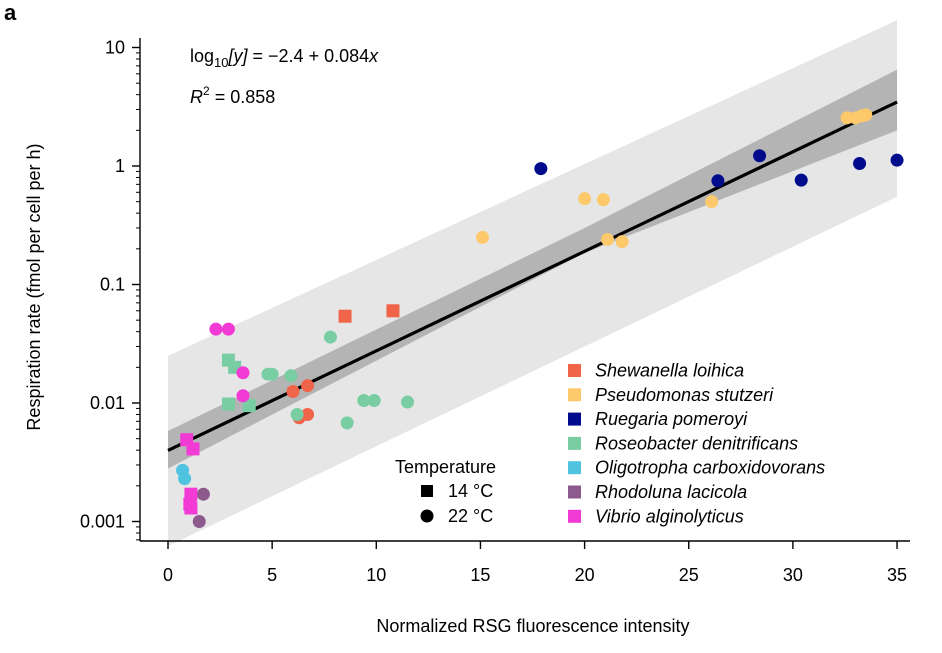 Image resolution: width=942 pixels, height=653 pixels. Describe the element at coordinates (107, 403) in the screenshot. I see `y-tick-label: 0.01` at that location.